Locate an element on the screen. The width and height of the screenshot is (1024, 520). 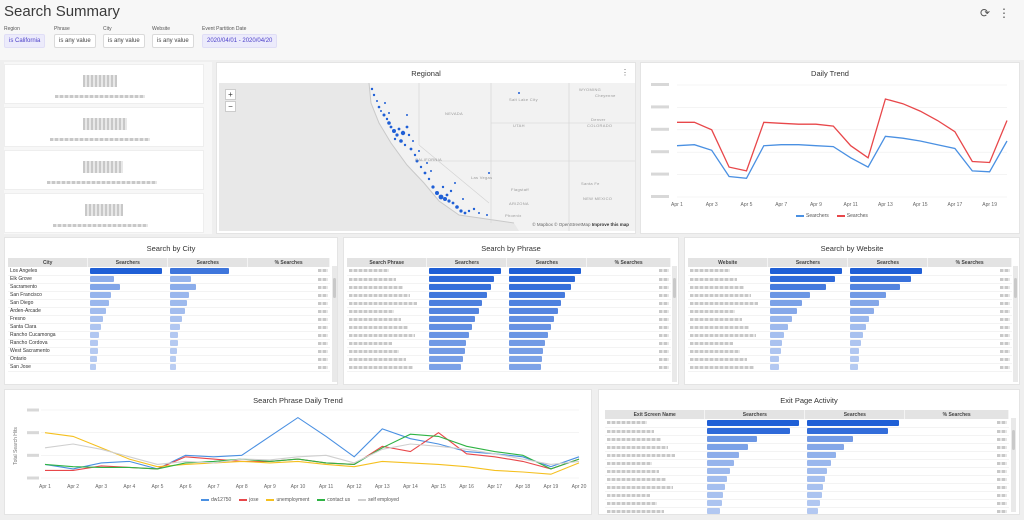
filter-phrase: Phrase is any value is located at coordinates (75, 37).